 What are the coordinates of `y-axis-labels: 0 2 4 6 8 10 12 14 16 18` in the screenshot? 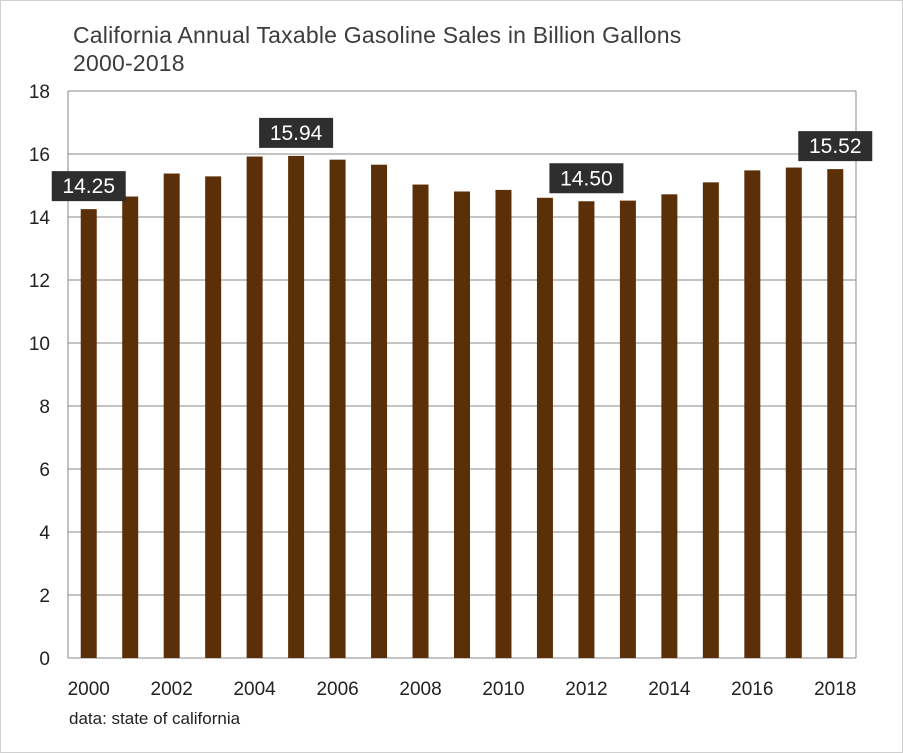 It's located at (40, 376).